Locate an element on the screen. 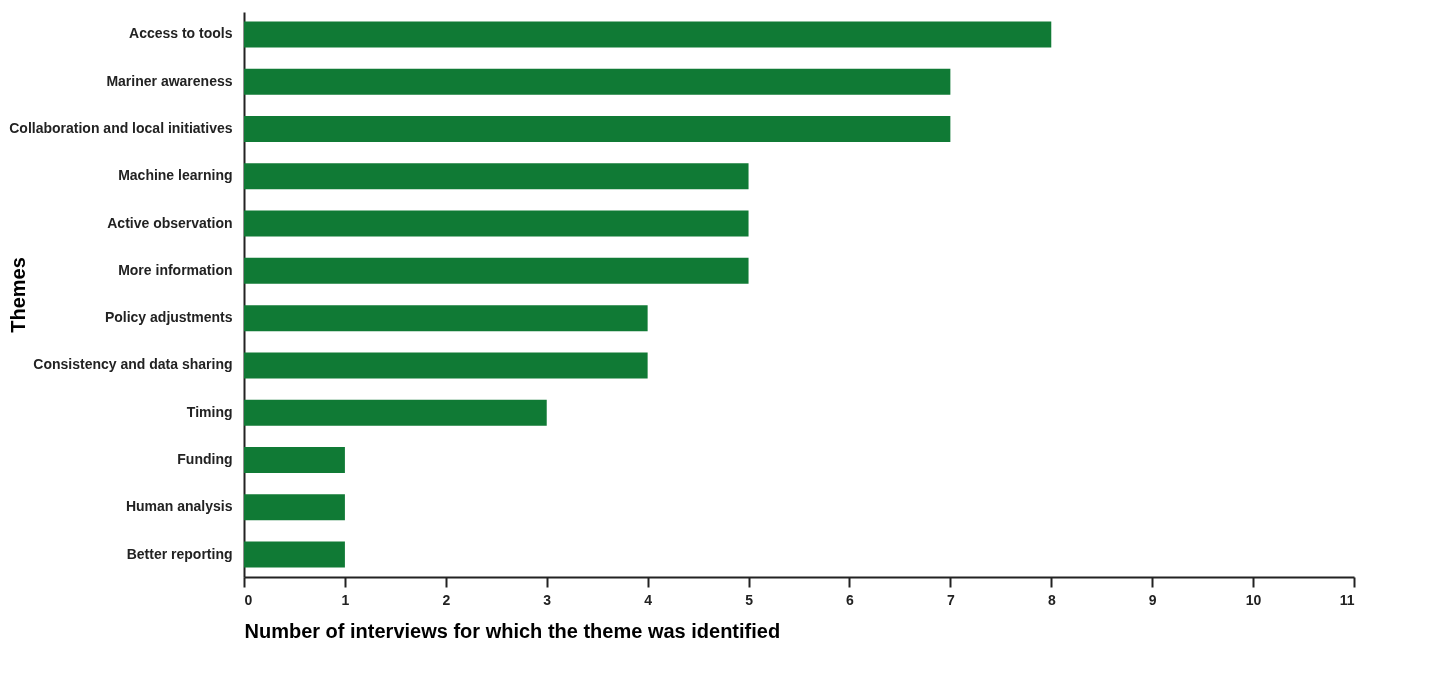  x-tick-label: 7 is located at coordinates (950, 599).